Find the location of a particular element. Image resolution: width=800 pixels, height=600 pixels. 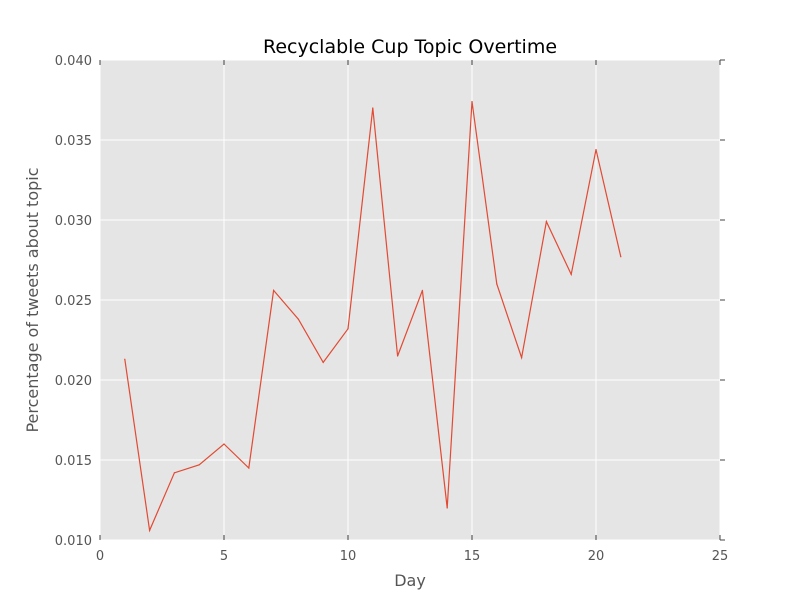

x-tick-label: 5 is located at coordinates (224, 556).